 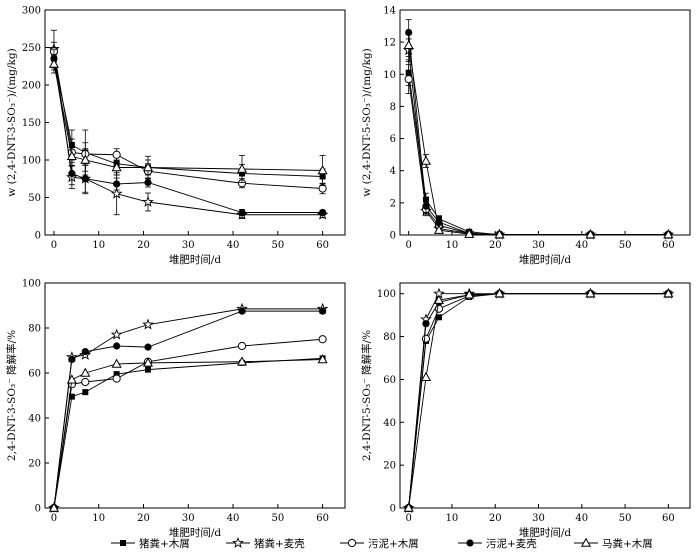 I want to click on y-tick-label: 6, so click(x=393, y=139).